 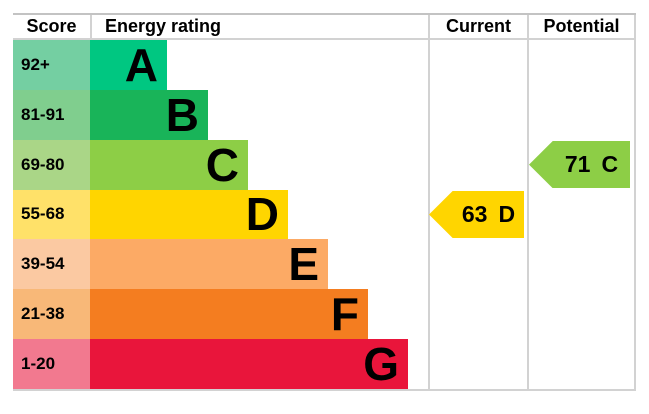 What do you see at coordinates (51, 26) in the screenshot?
I see `score-column-header: Score` at bounding box center [51, 26].